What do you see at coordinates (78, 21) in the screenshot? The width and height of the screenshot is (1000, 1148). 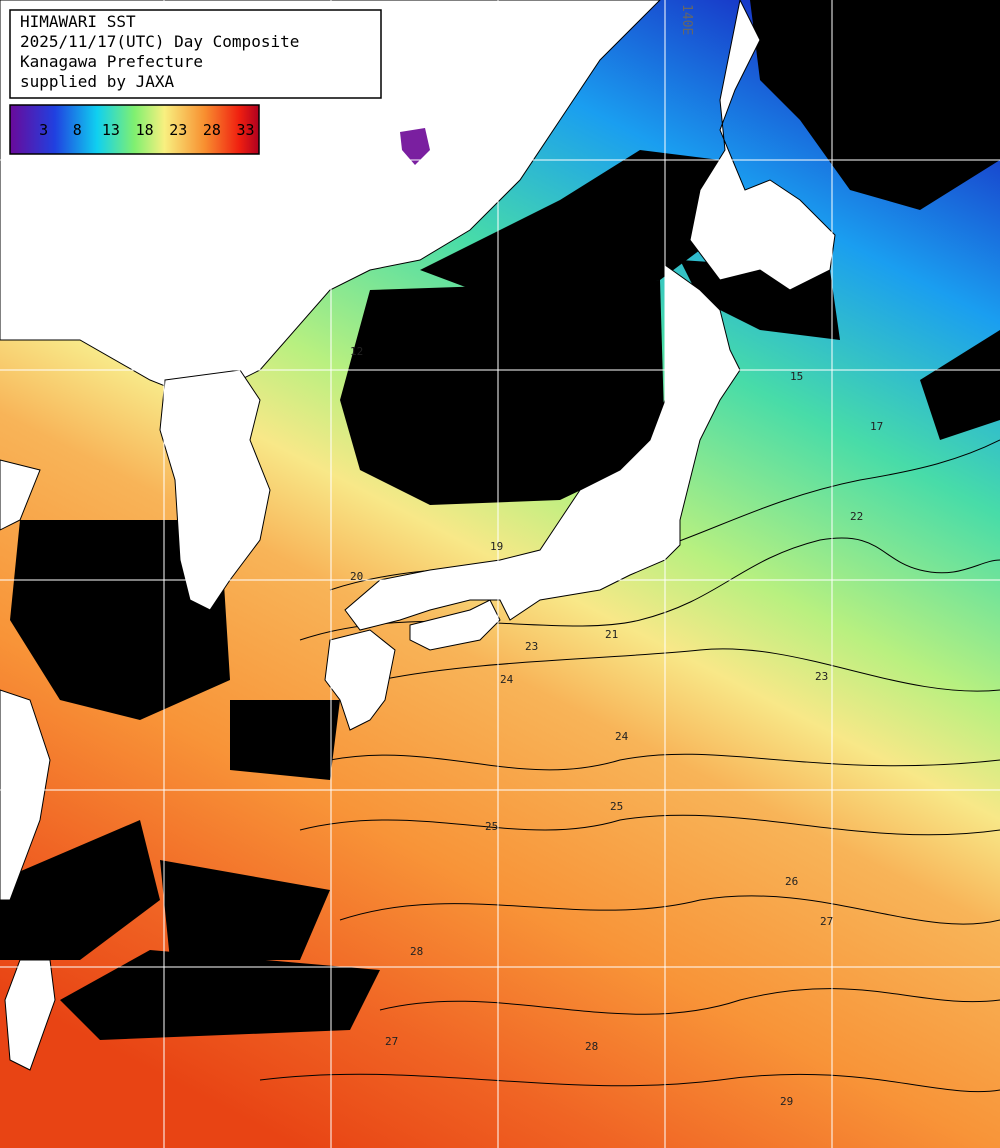 I see `header-line: HIMAWARI SST` at bounding box center [78, 21].